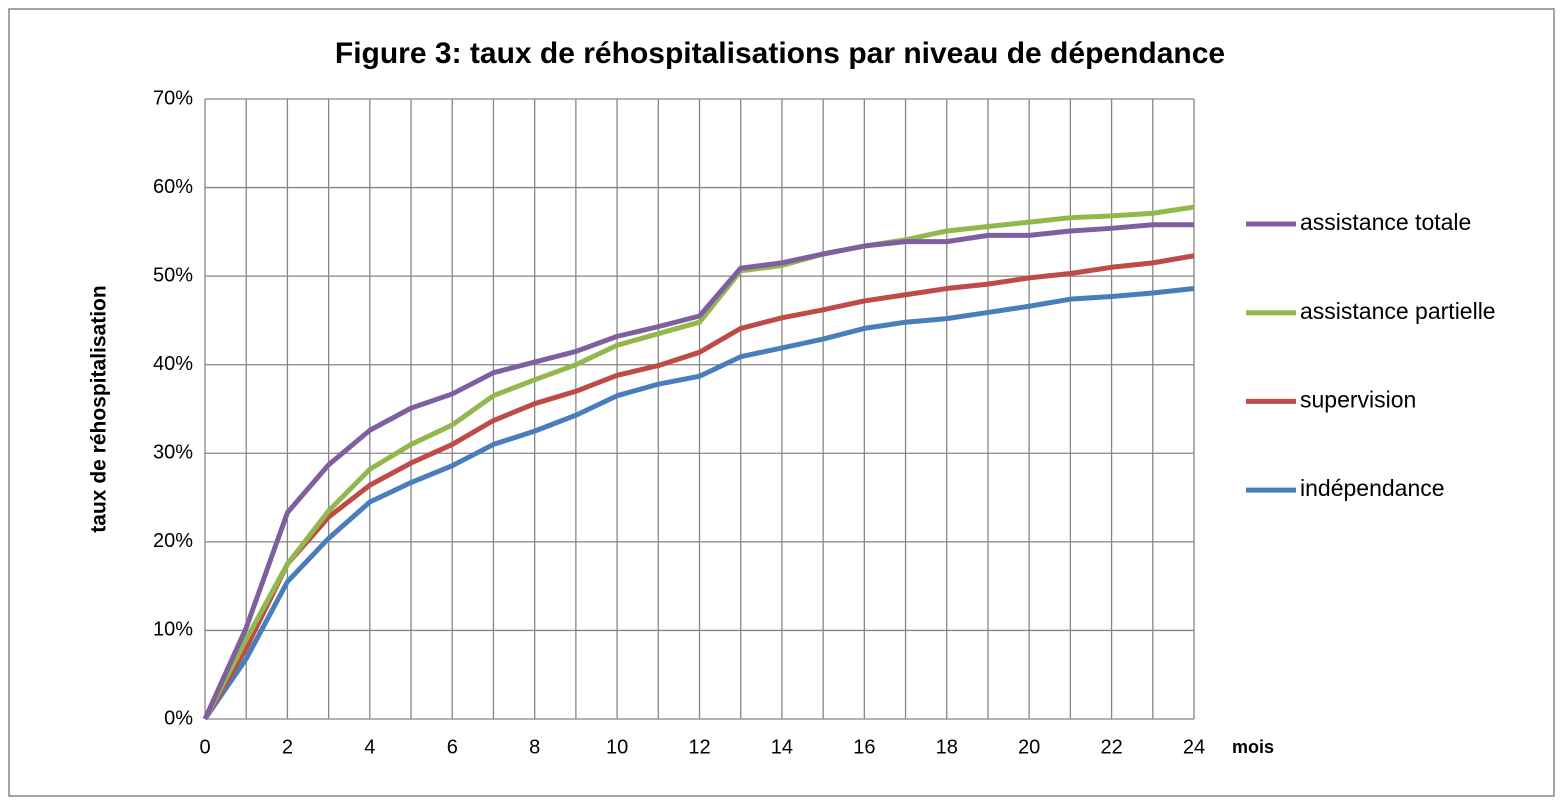  I want to click on x-tick-label: 16, so click(864, 747).